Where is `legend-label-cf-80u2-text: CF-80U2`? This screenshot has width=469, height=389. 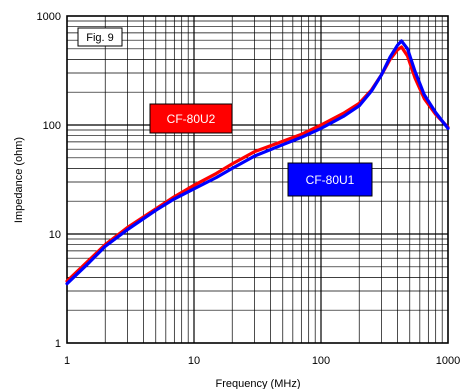
legend-label-cf-80u2-text: CF-80U2 is located at coordinates (191, 119).